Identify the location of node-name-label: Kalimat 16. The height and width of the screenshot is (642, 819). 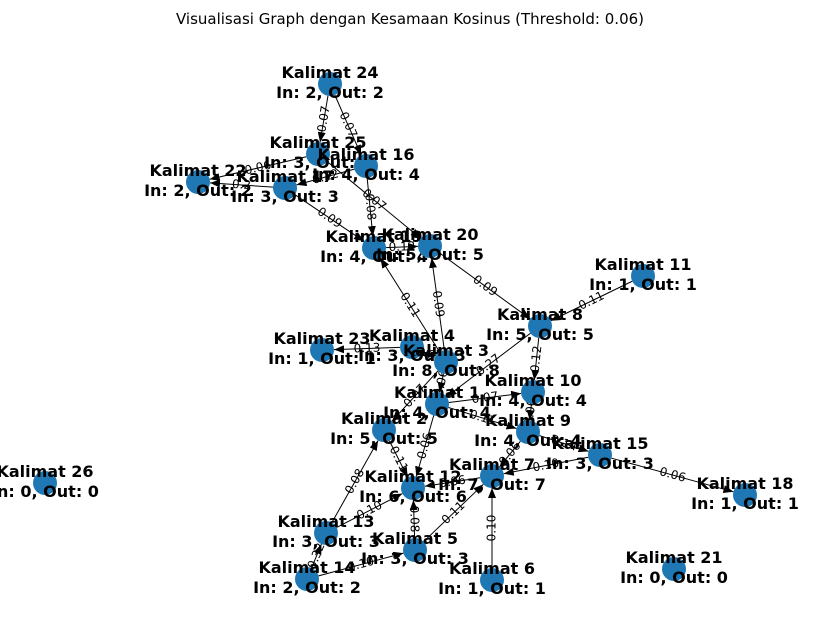
(365, 154).